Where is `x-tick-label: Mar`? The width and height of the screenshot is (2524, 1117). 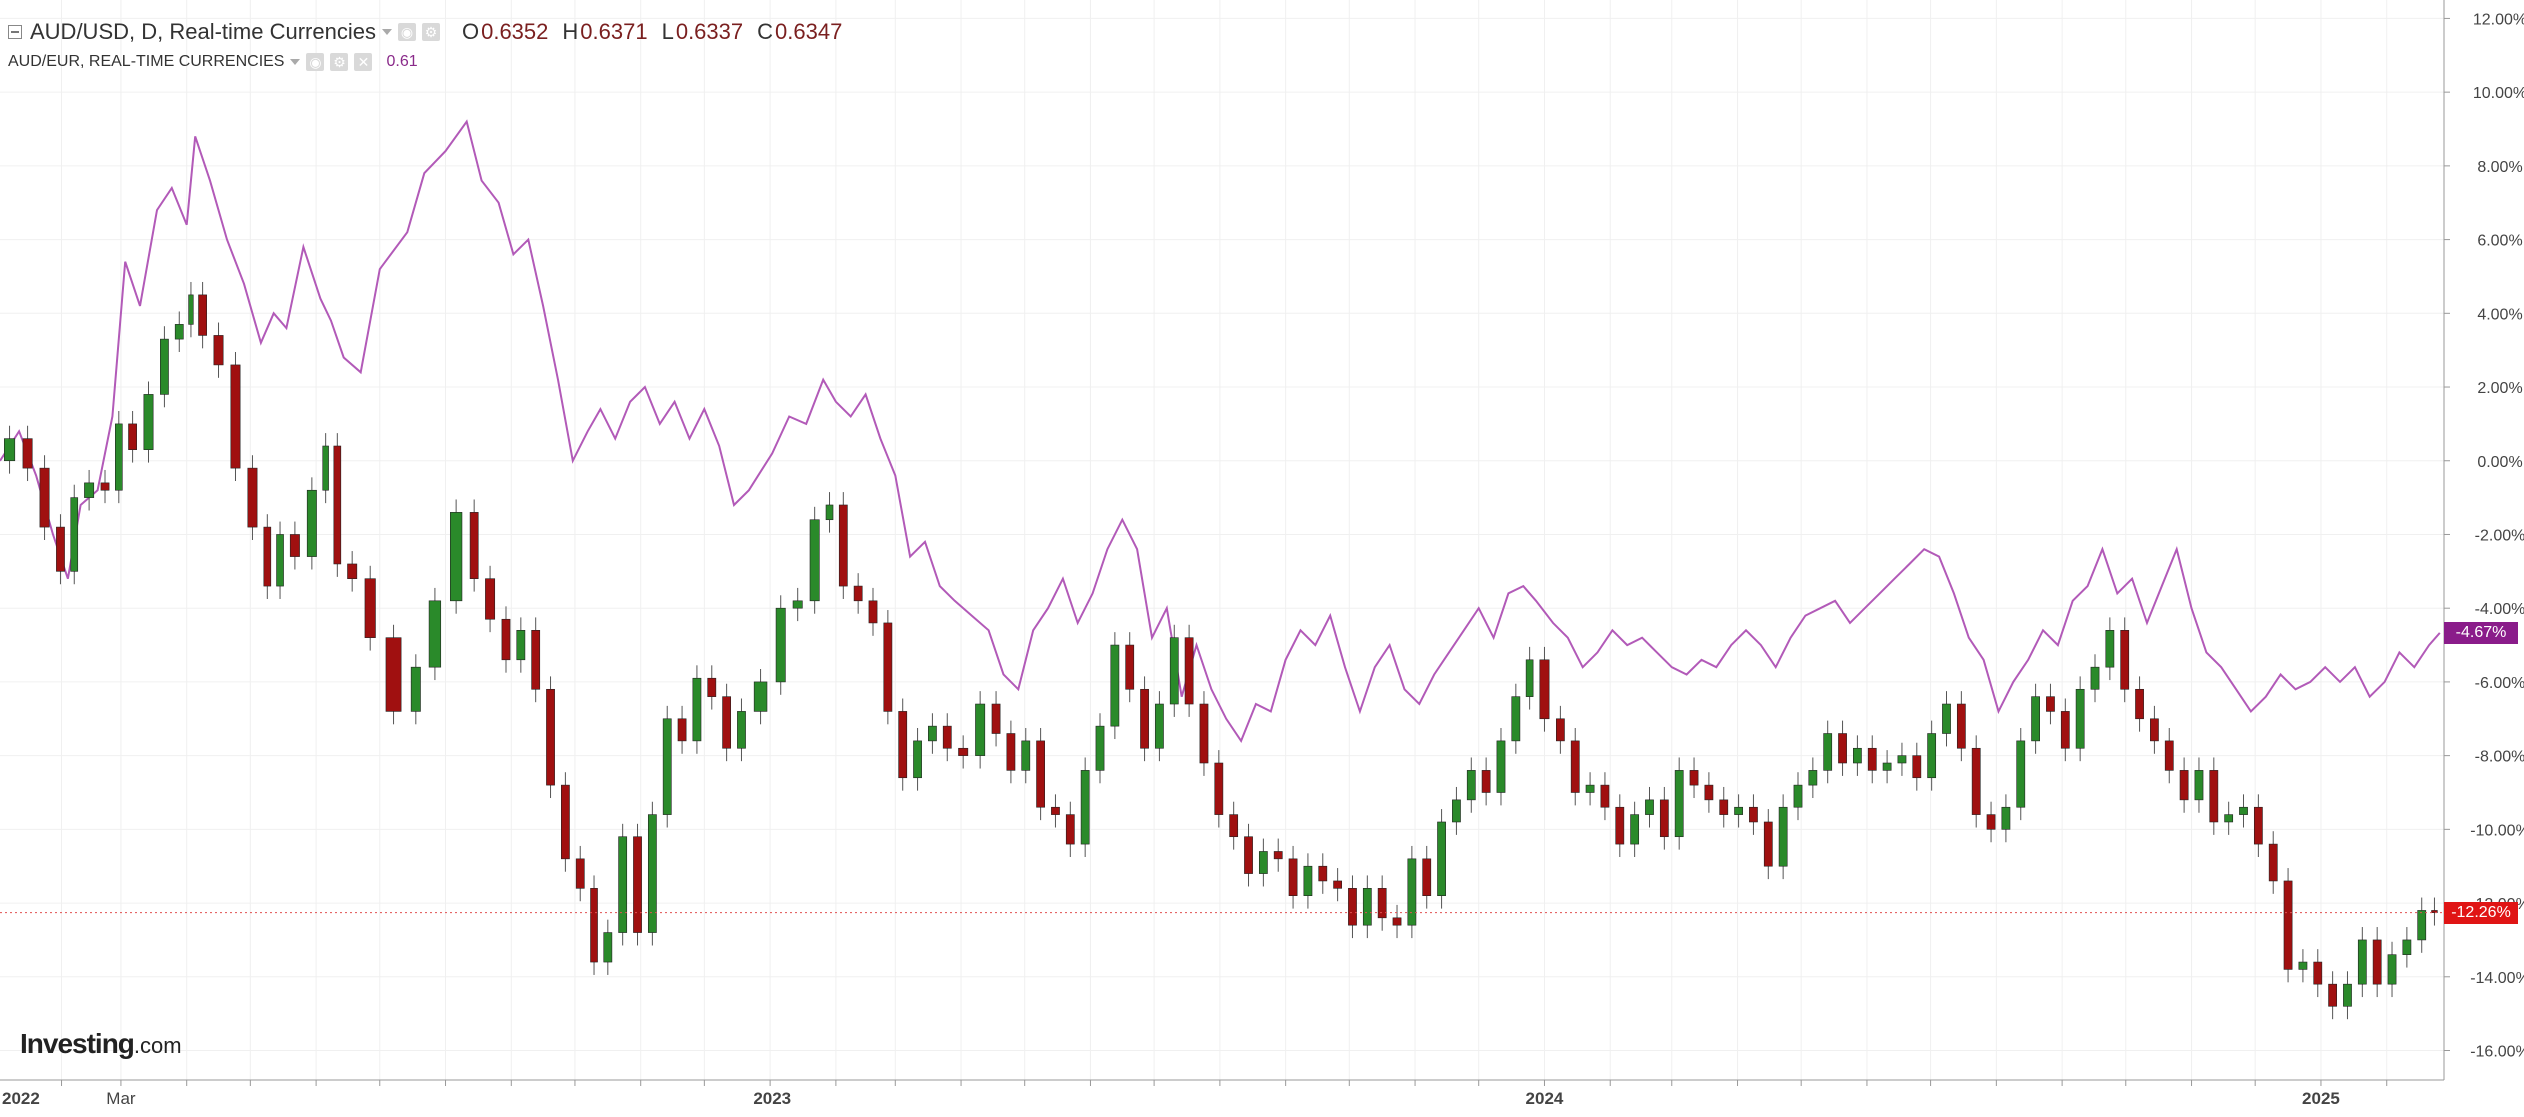 x-tick-label: Mar is located at coordinates (121, 1098).